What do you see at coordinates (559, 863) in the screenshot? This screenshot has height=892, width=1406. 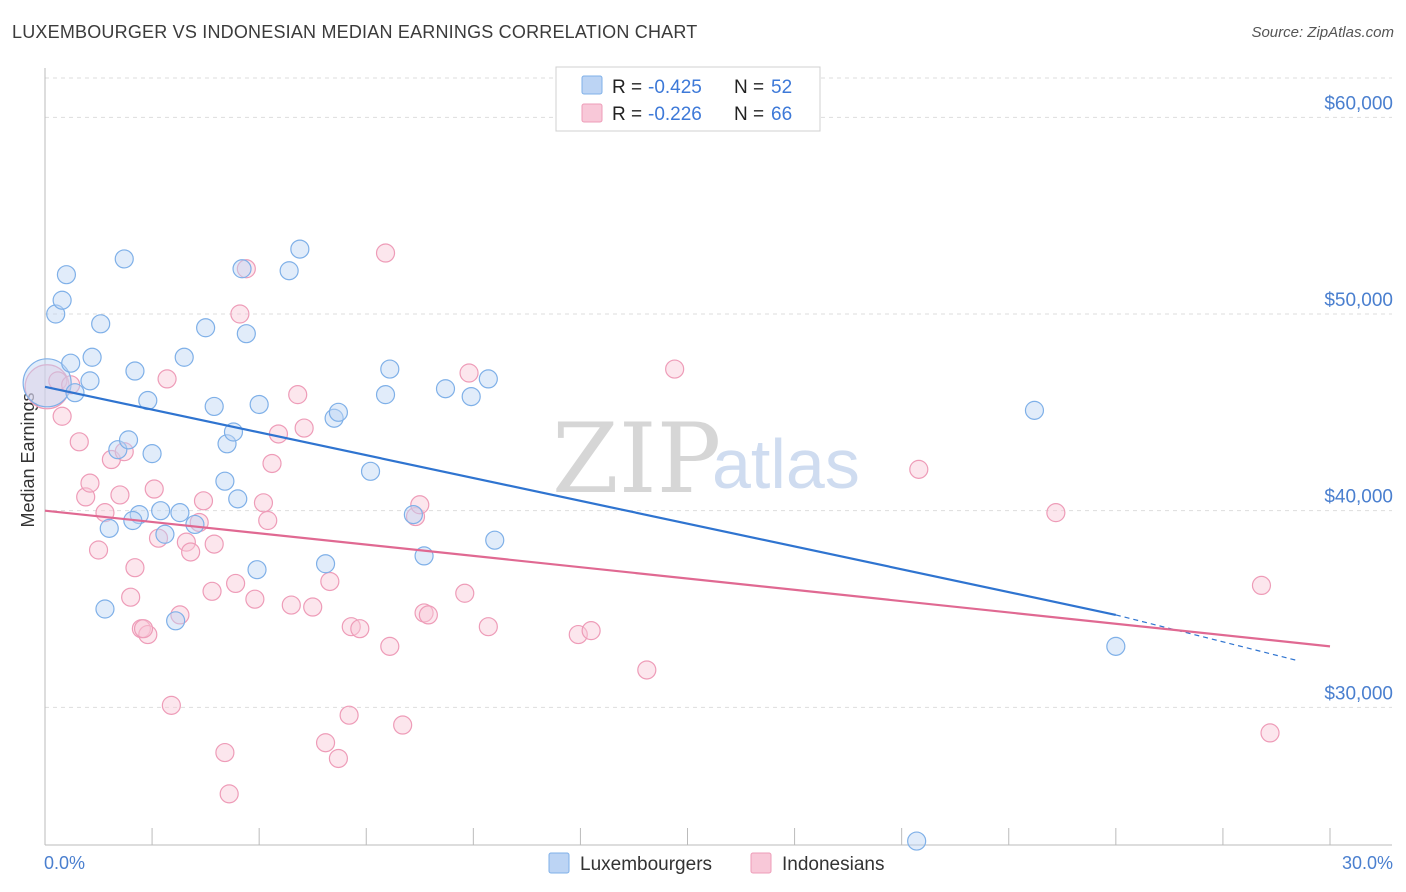 I see `legend-swatch-luxembourgers` at bounding box center [559, 863].